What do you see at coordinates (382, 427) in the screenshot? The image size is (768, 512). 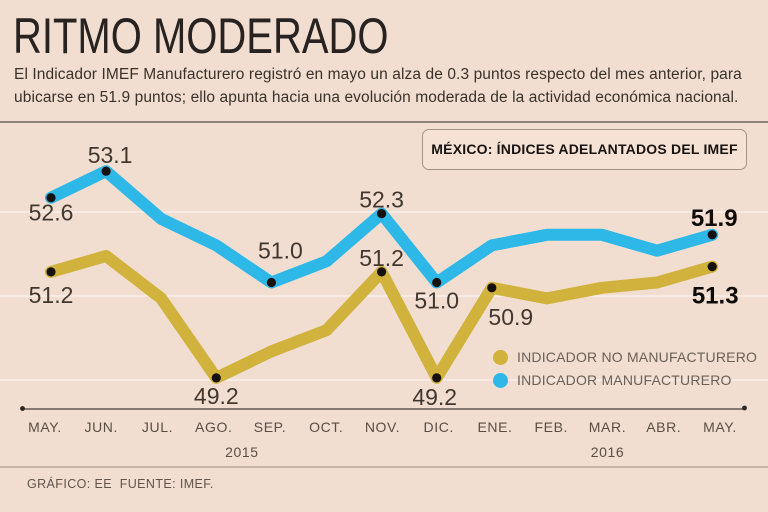 I see `x-axis-label: NOV.` at bounding box center [382, 427].